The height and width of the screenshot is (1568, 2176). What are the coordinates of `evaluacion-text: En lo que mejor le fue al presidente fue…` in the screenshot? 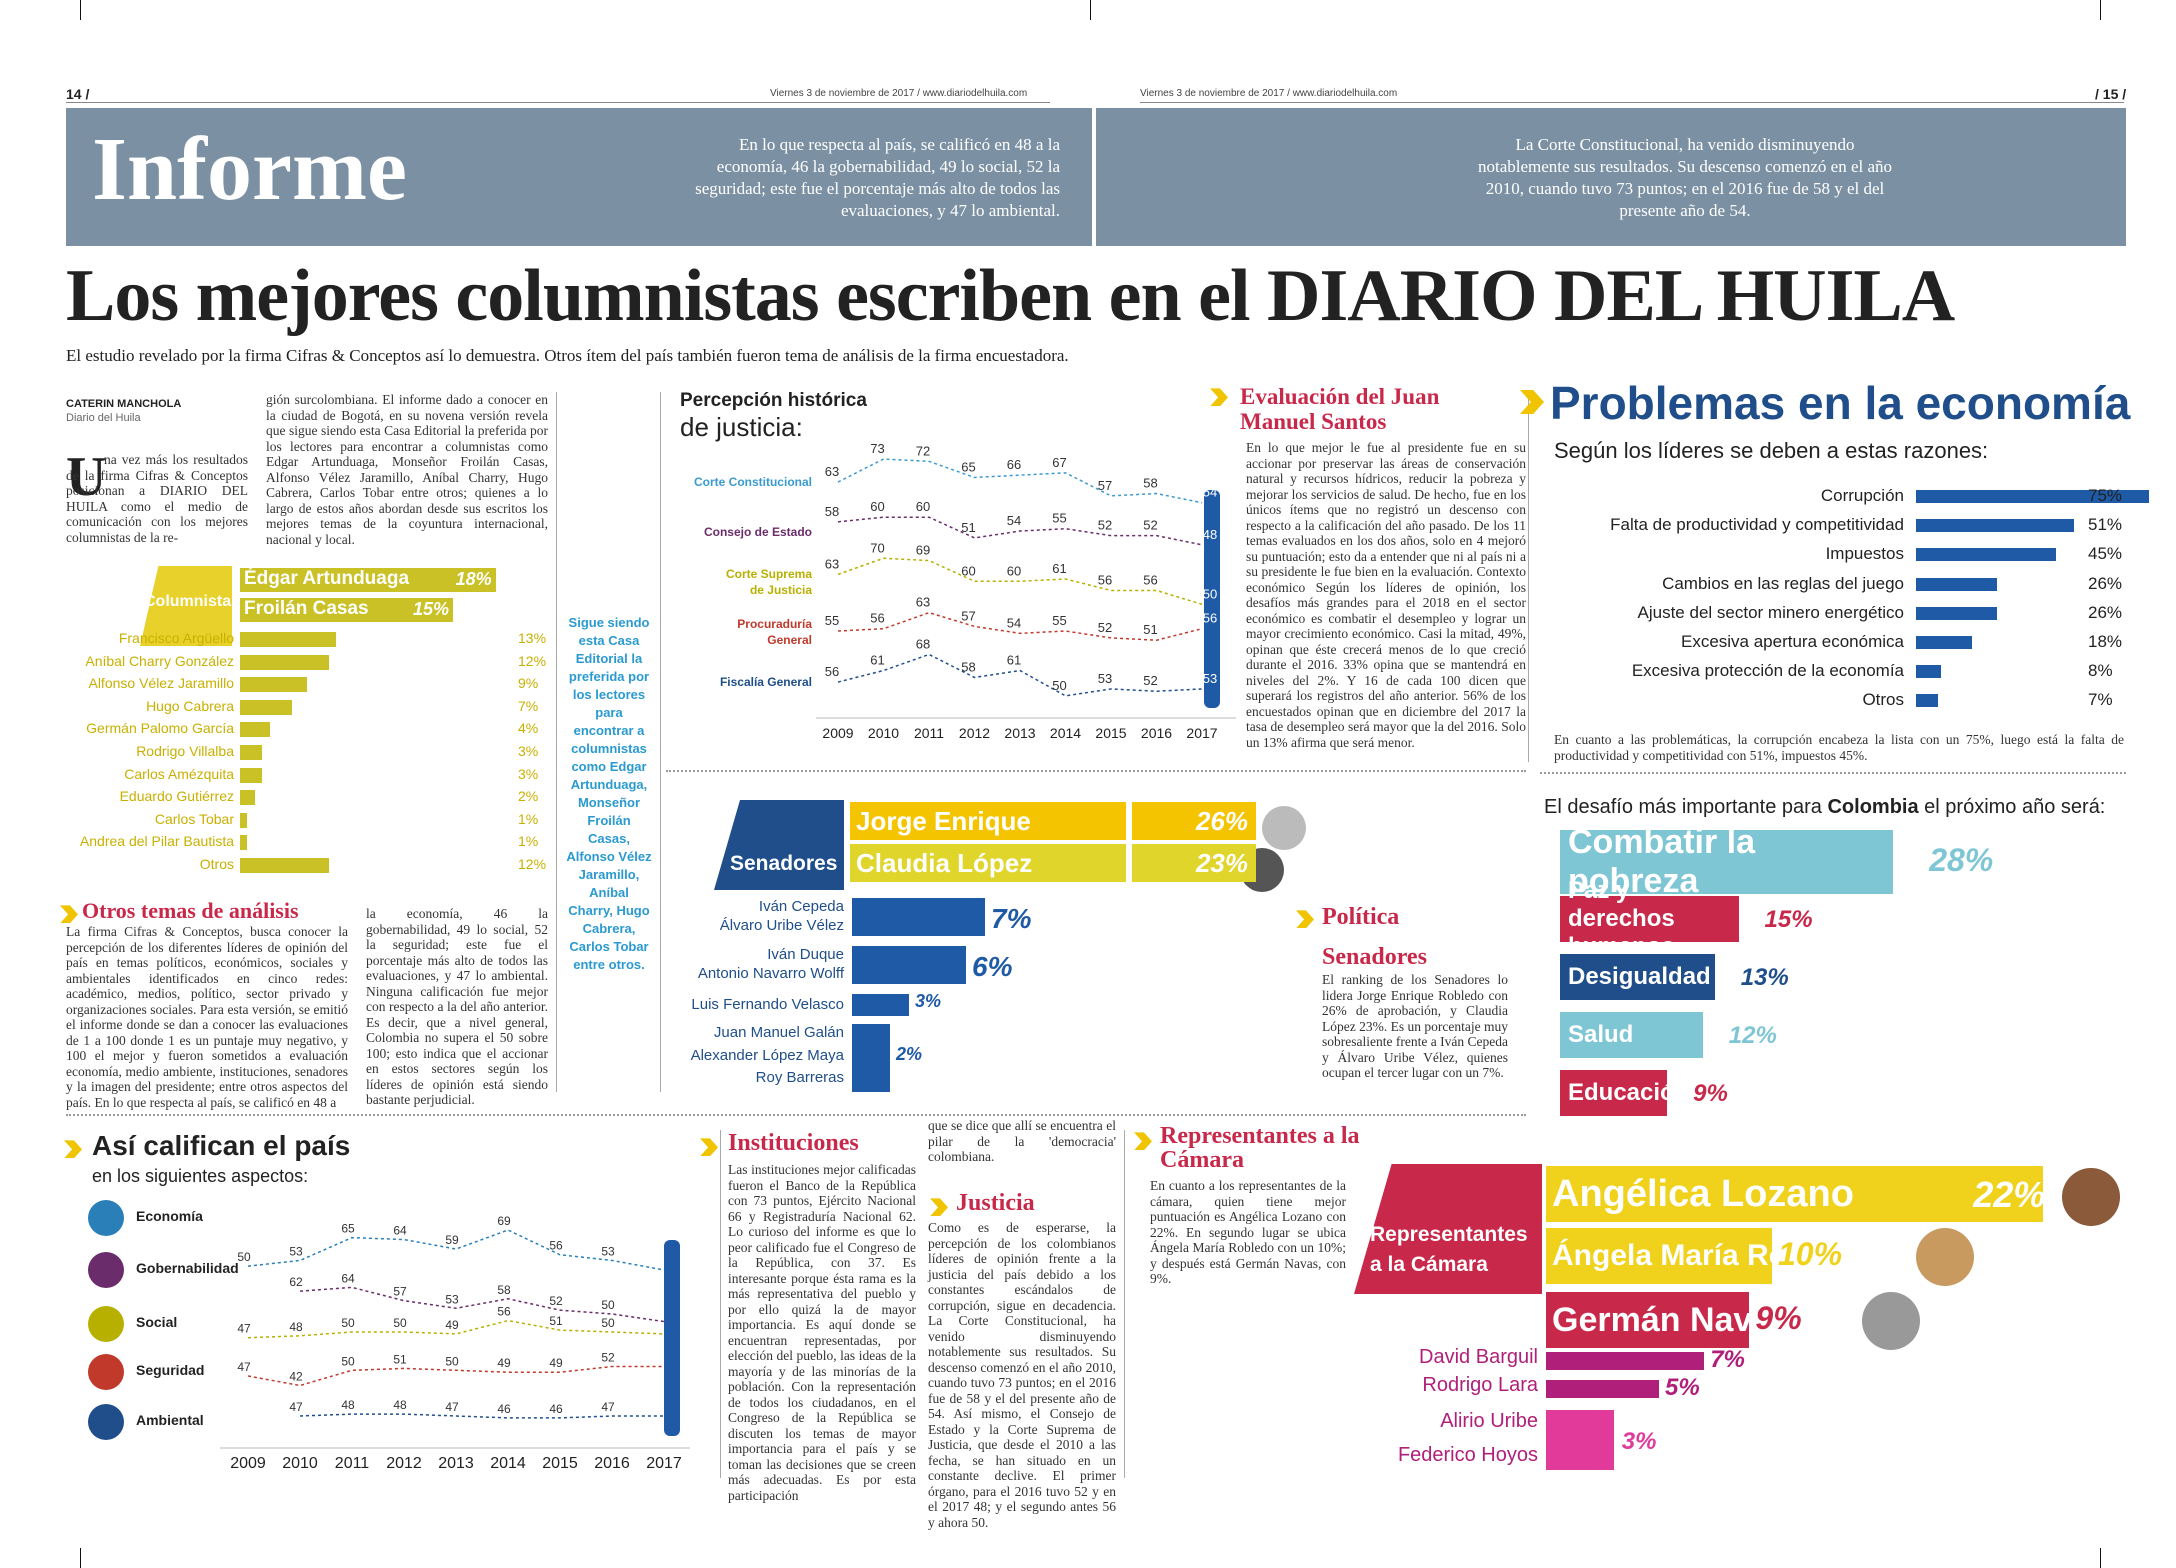 It's located at (1386, 595).